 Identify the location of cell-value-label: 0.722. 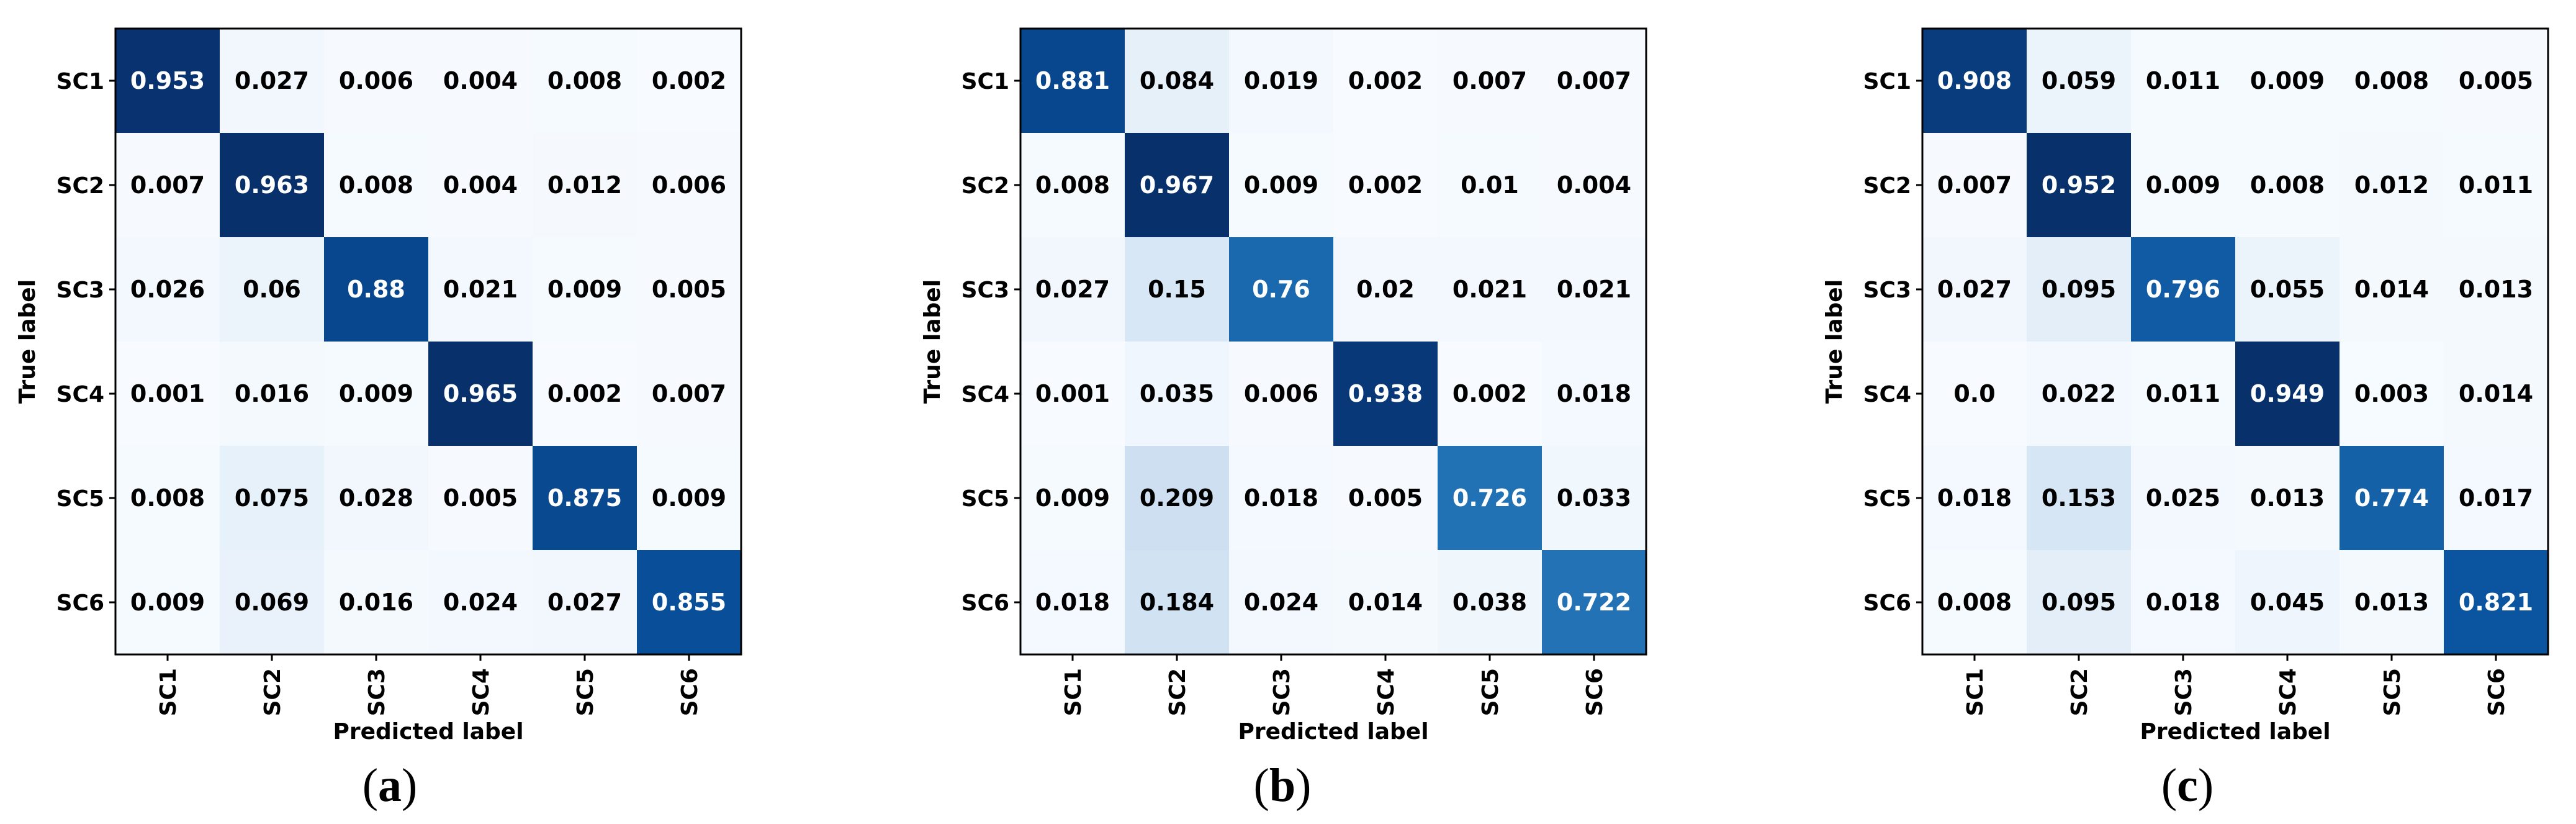
(1594, 602).